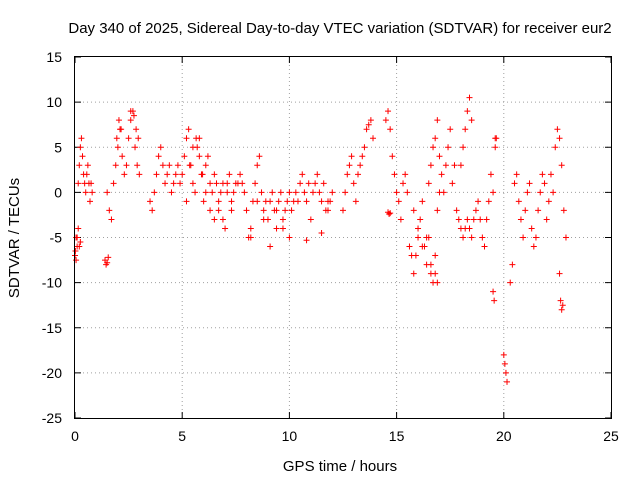 This screenshot has width=640, height=480. Describe the element at coordinates (52, 418) in the screenshot. I see `y-tick-label: -25` at that location.